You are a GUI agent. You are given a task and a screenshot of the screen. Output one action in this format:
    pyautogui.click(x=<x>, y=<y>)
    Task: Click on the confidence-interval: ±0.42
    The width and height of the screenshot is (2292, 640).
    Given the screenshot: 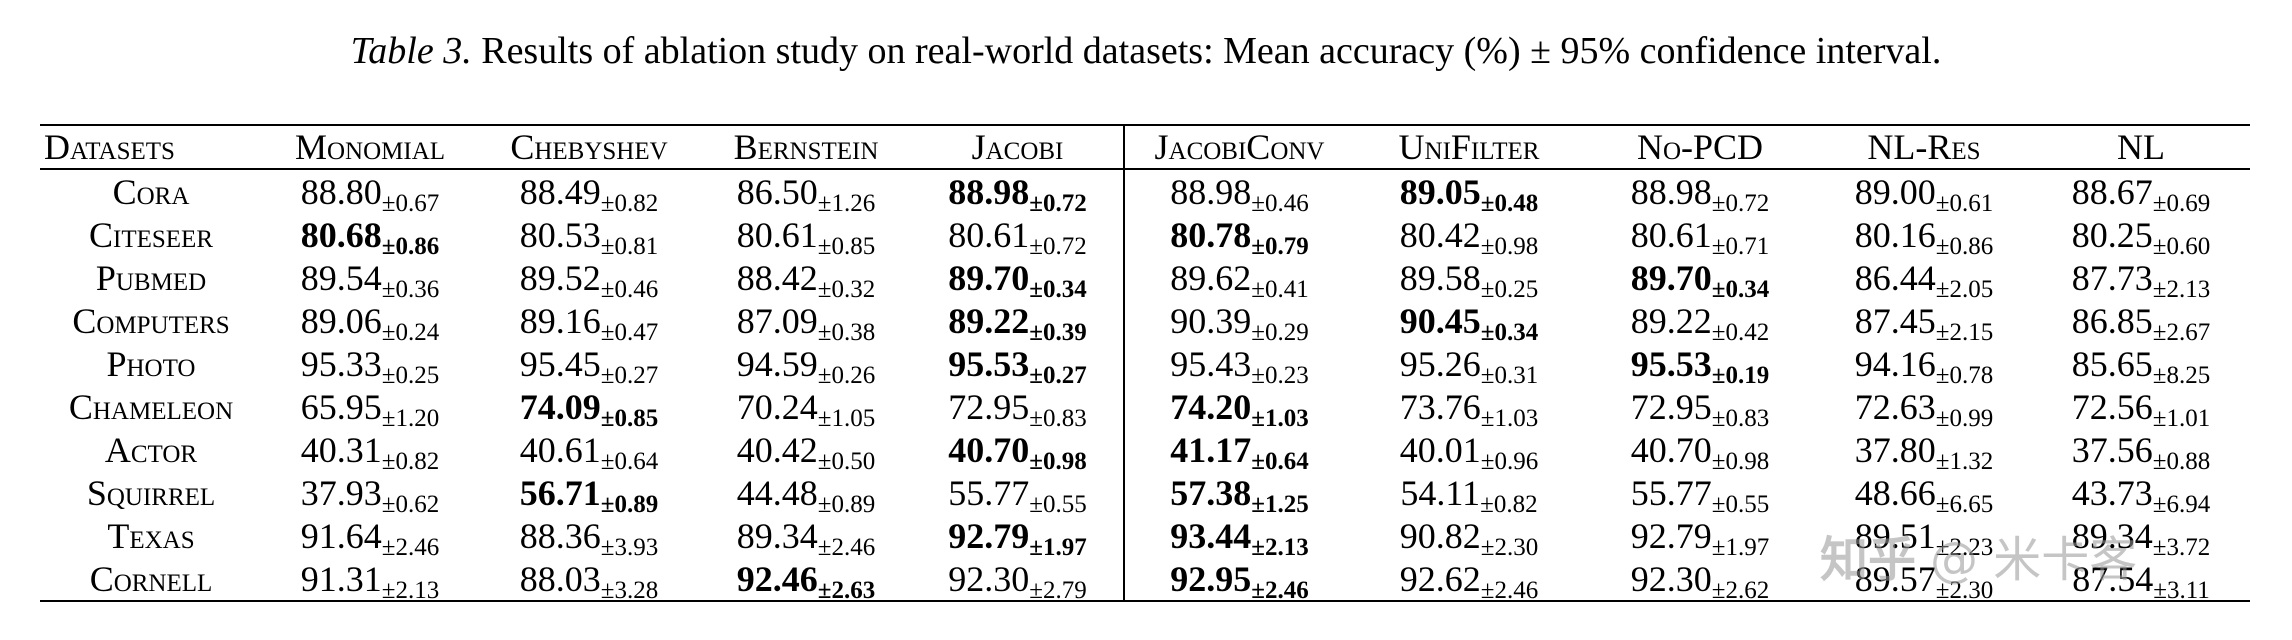 What is the action you would take?
    pyautogui.click(x=1740, y=332)
    